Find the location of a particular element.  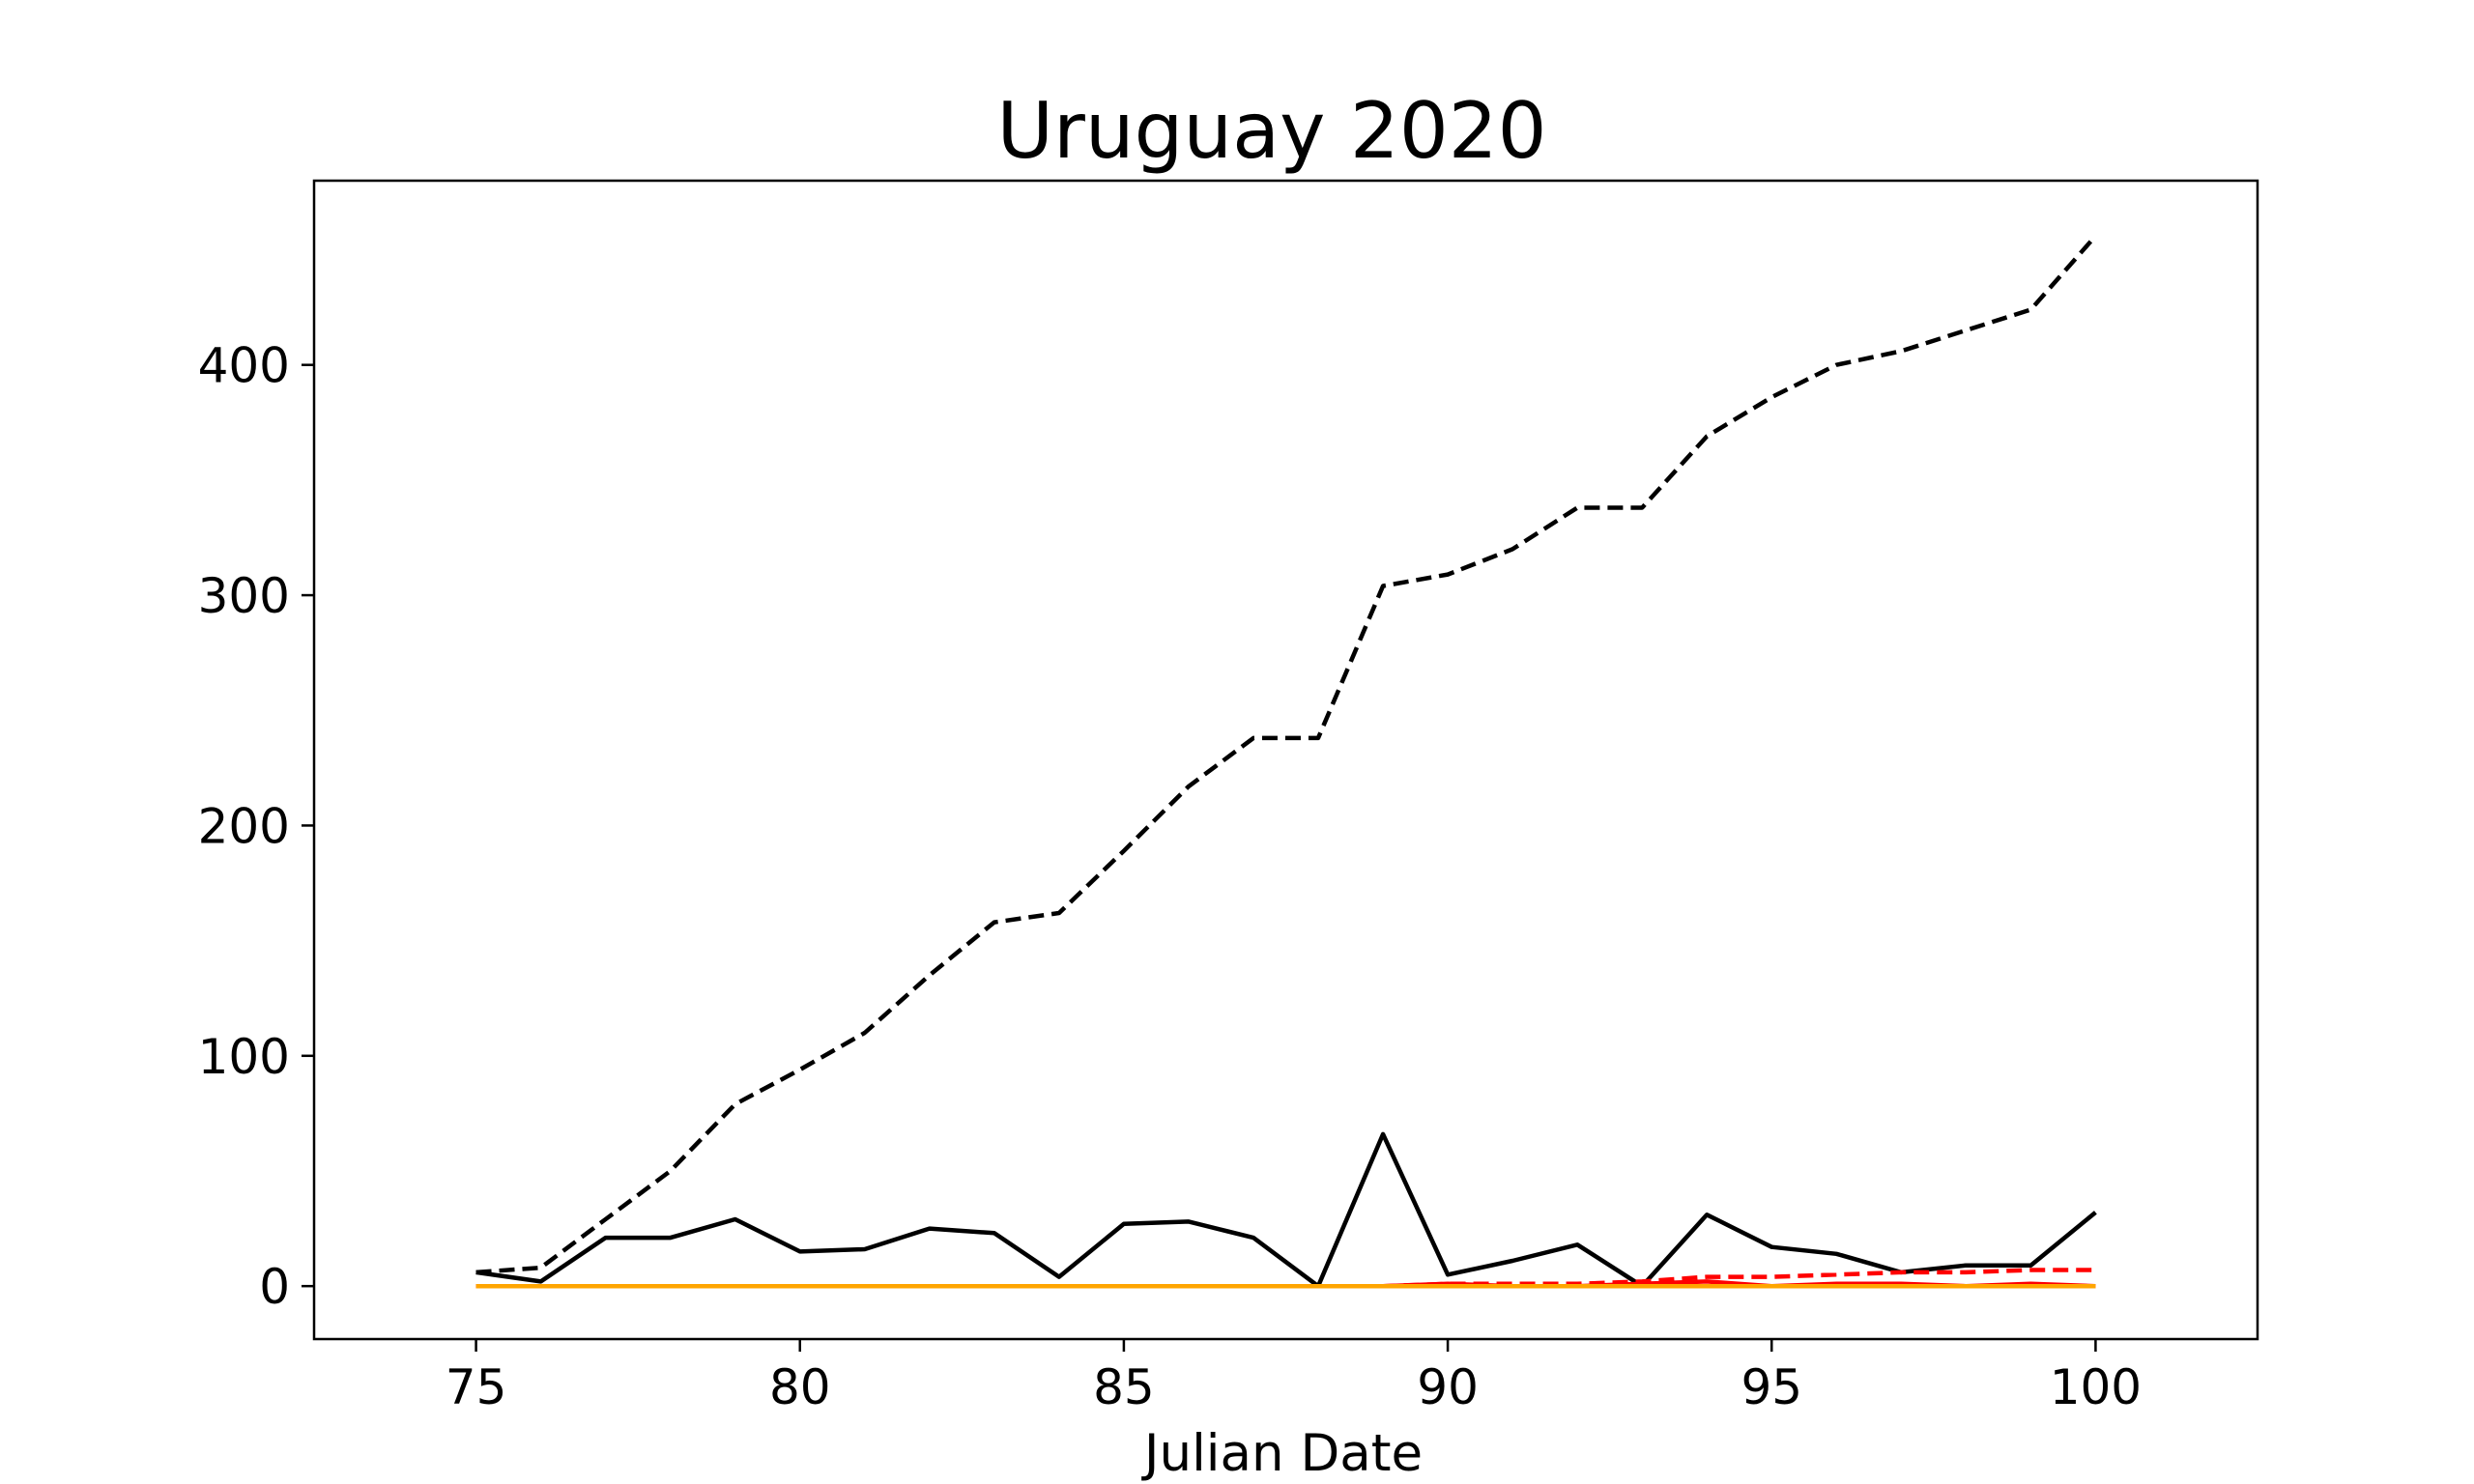

y-axis: 0 100 200 300 400 is located at coordinates (256, 826).